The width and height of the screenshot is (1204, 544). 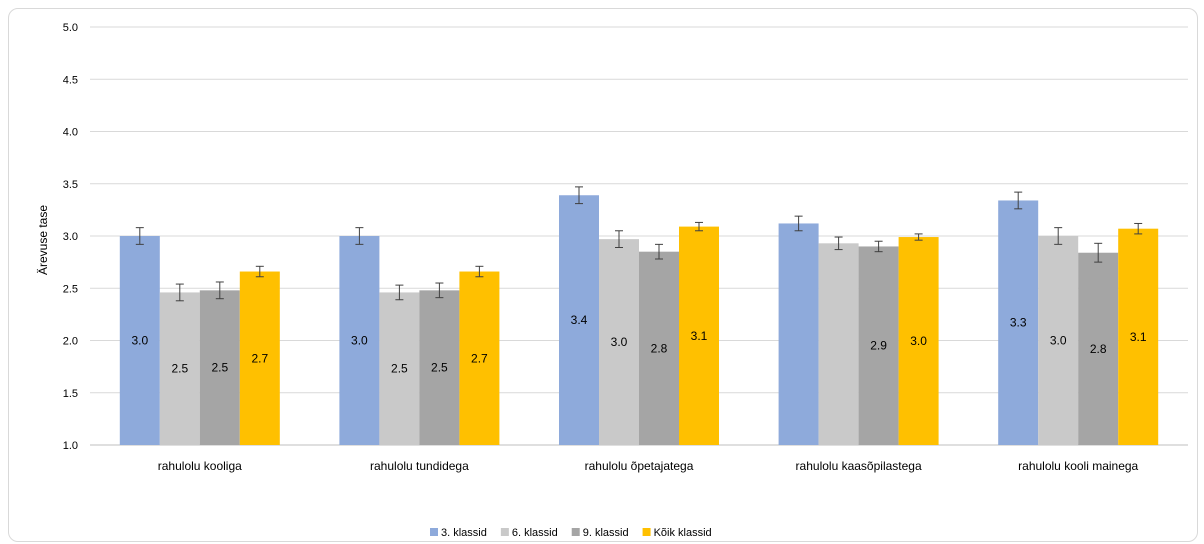 What do you see at coordinates (70, 342) in the screenshot?
I see `y-tick-label: 2.0` at bounding box center [70, 342].